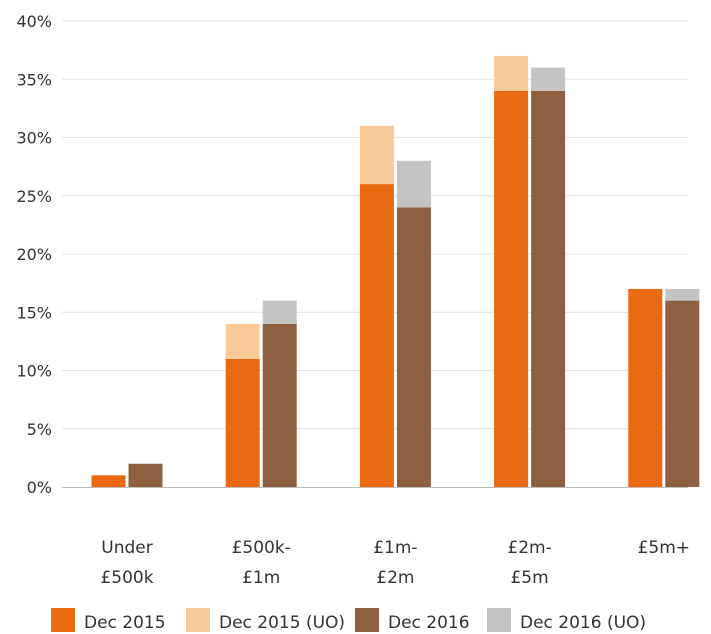 Image resolution: width=711 pixels, height=634 pixels. What do you see at coordinates (34, 79) in the screenshot?
I see `y-tick-label: 35%` at bounding box center [34, 79].